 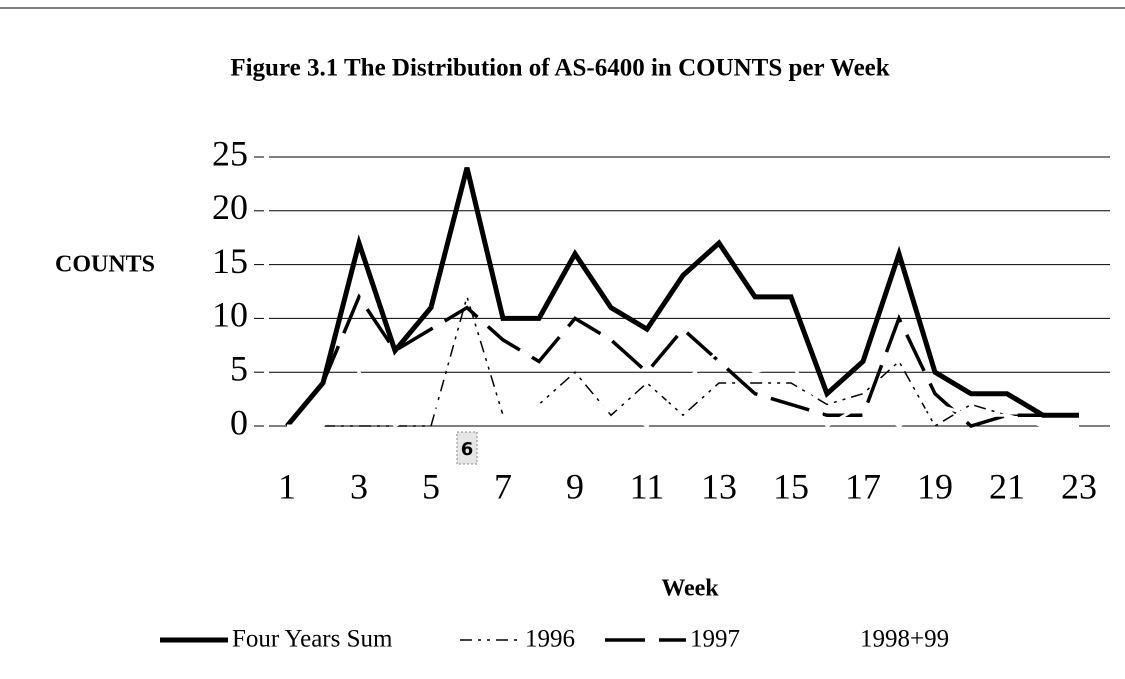 I want to click on legend-label: Four Years Sum, so click(x=312, y=639).